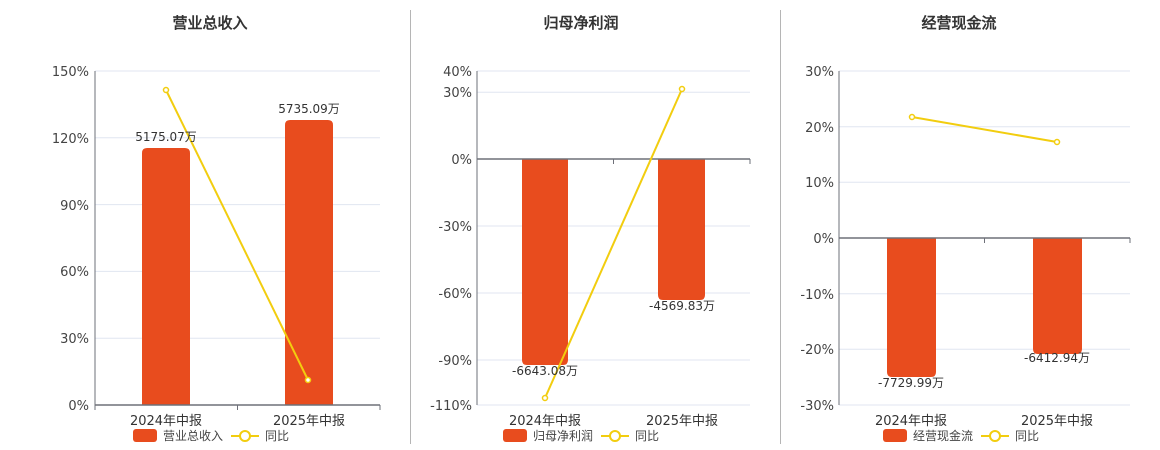 The image size is (1160, 450). I want to click on bar-label: 5735.09万, so click(309, 109).